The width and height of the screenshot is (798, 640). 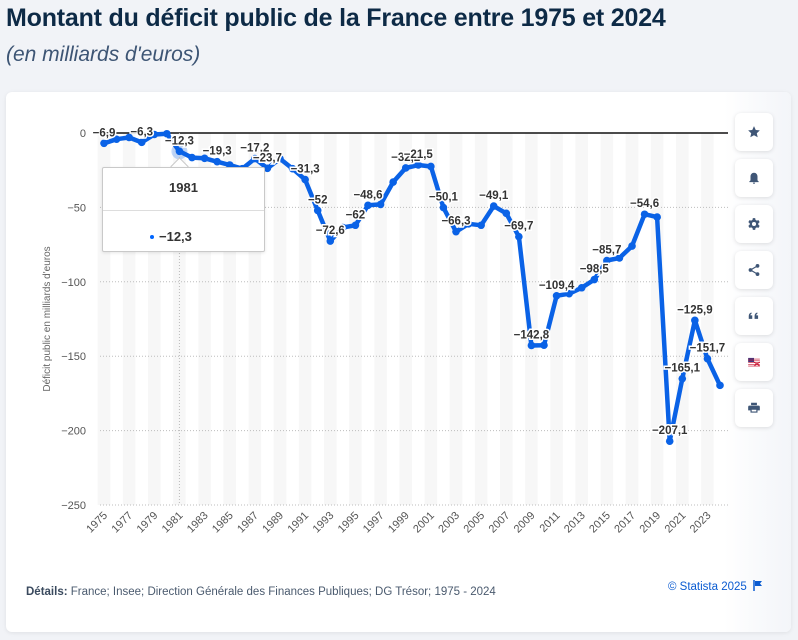 I want to click on share-icon, so click(x=754, y=270).